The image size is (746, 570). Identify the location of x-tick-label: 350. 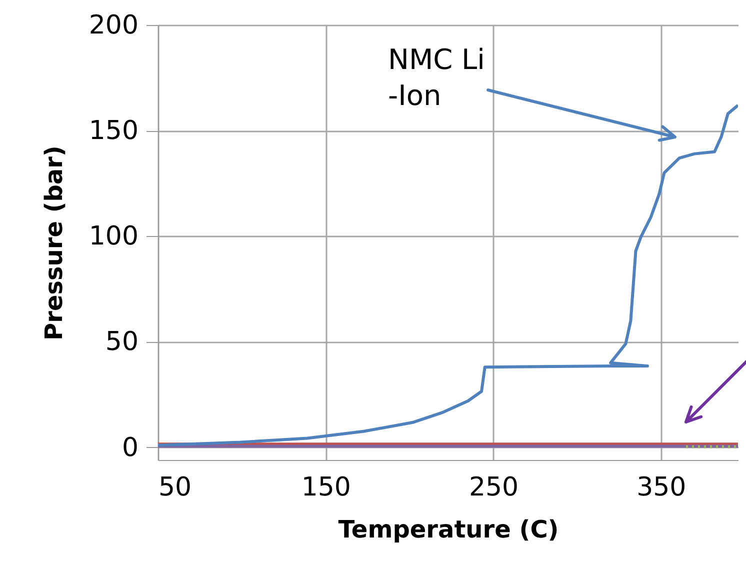
(661, 487).